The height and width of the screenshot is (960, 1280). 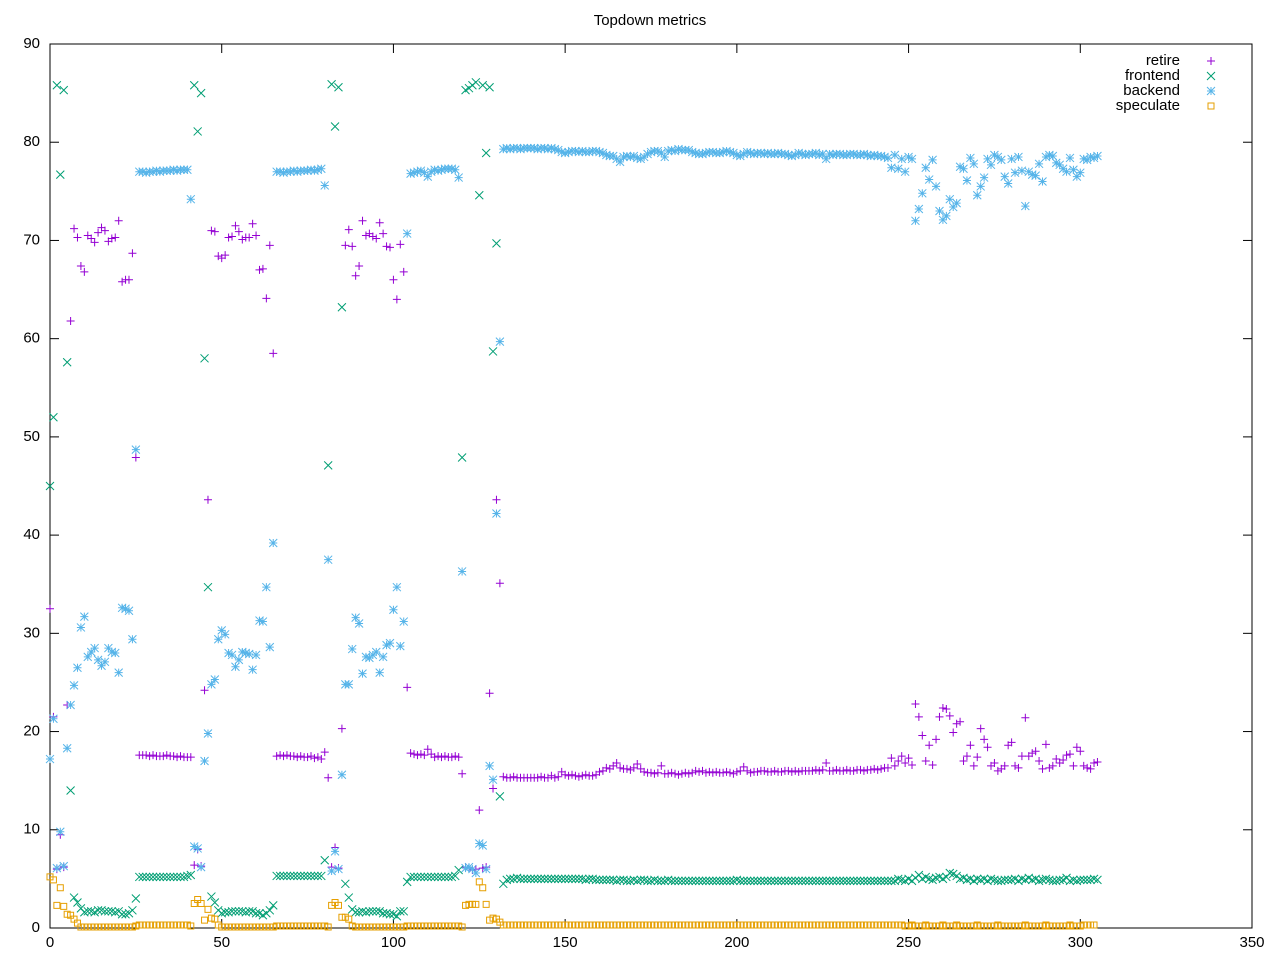 What do you see at coordinates (650, 20) in the screenshot?
I see `chart-title: Topdown metrics` at bounding box center [650, 20].